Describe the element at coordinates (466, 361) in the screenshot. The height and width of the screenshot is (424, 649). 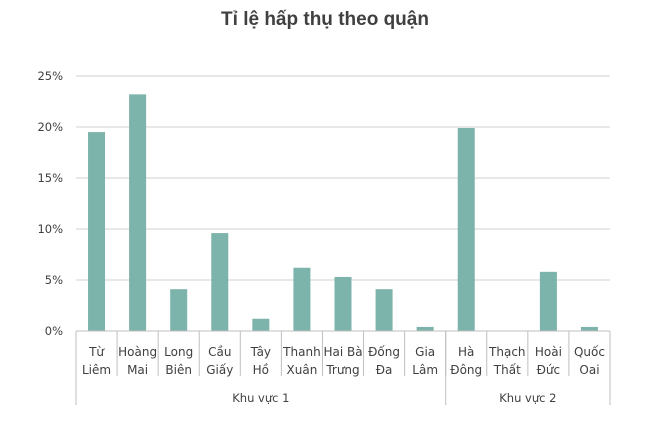
I see `x-tick-label: Hà Đông` at that location.